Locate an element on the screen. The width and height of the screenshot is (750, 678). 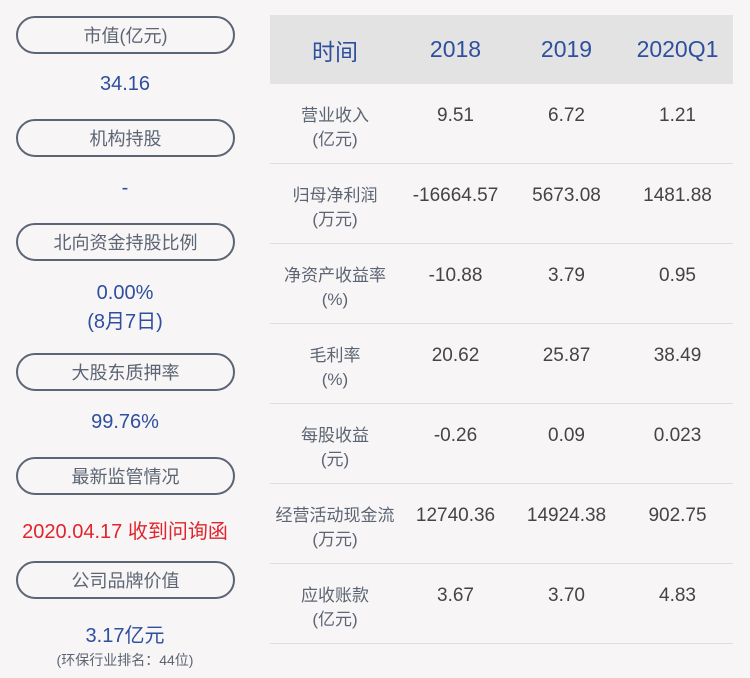
regulatory-status-value: 2020.04.17 收到问询函 is located at coordinates (125, 532).